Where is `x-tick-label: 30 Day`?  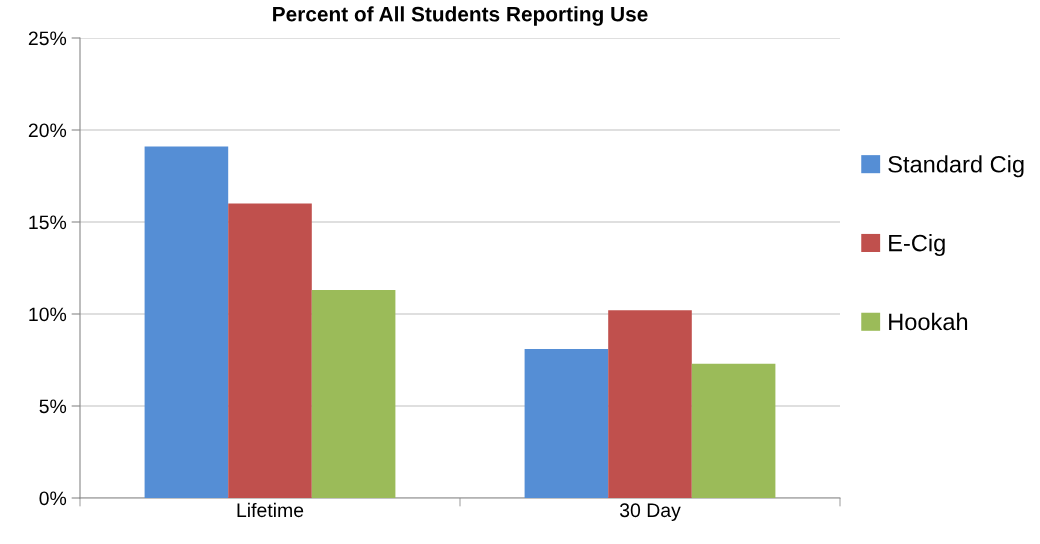 x-tick-label: 30 Day is located at coordinates (650, 512).